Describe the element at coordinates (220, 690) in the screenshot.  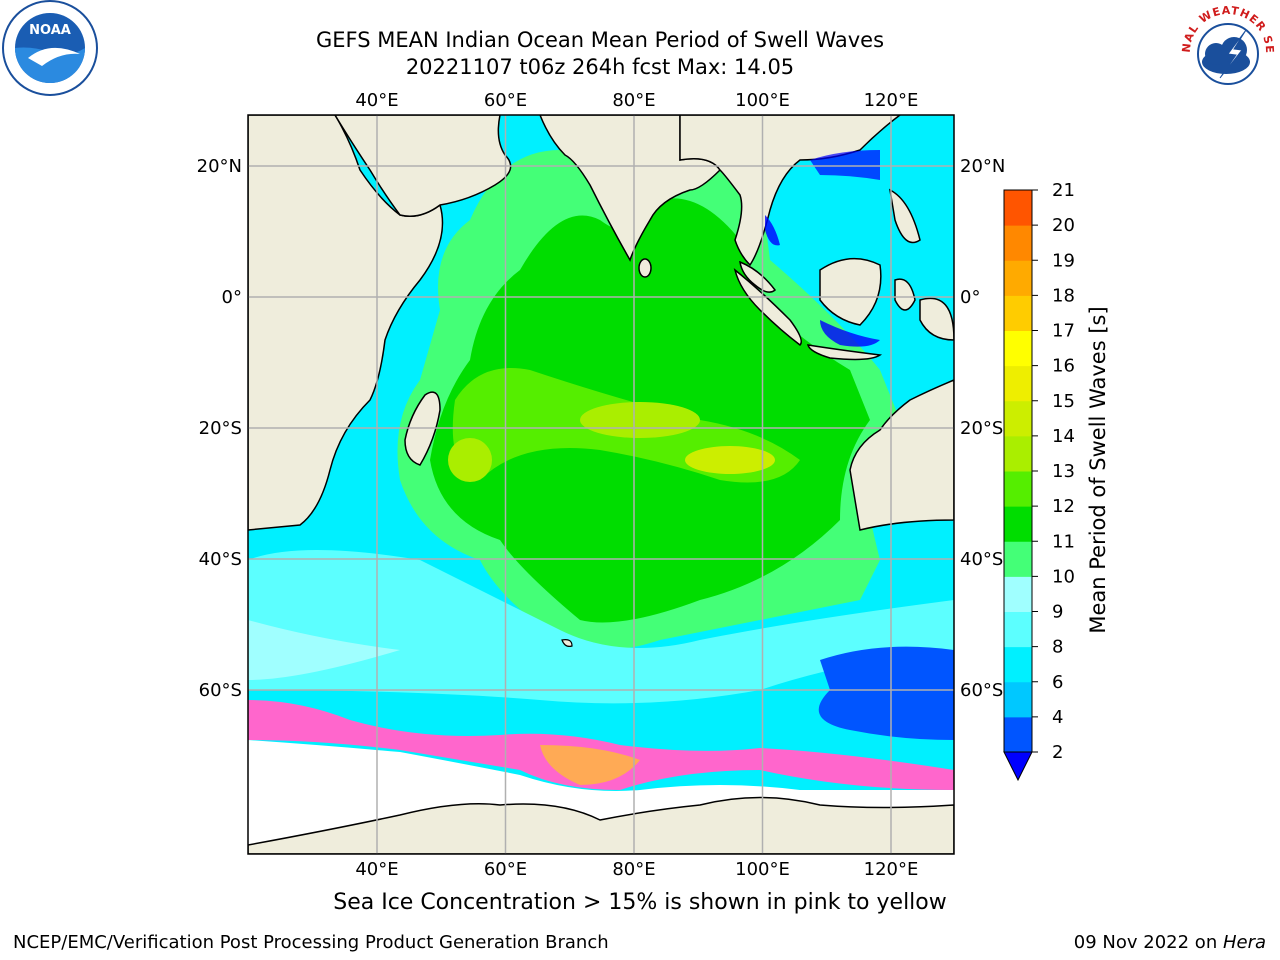
I see `lat-tick-left: 60°S` at that location.